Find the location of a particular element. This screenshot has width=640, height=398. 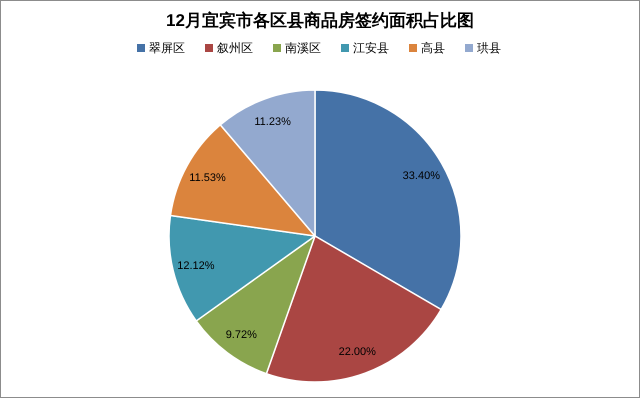

legend-label: 珙县 is located at coordinates (489, 48).